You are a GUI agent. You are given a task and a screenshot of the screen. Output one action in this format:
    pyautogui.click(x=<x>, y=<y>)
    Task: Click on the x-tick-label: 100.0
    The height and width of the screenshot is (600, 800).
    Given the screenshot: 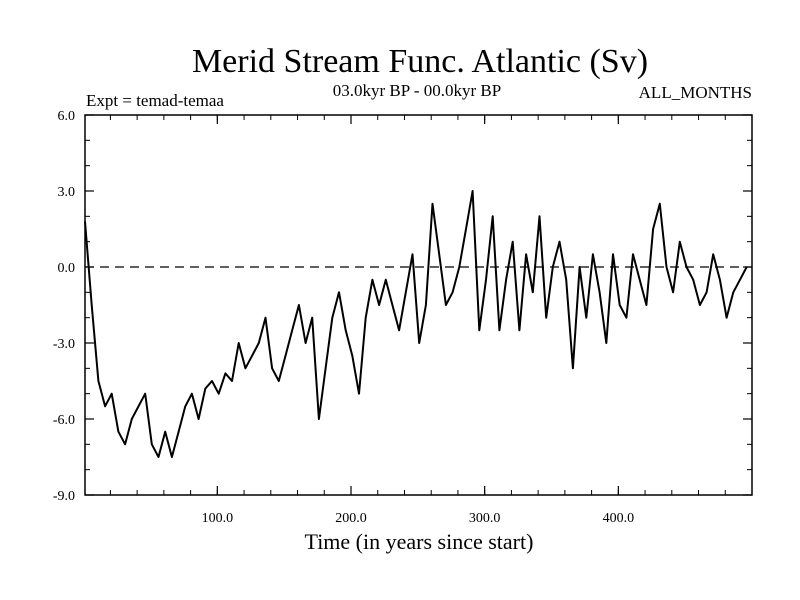 What is the action you would take?
    pyautogui.click(x=218, y=518)
    